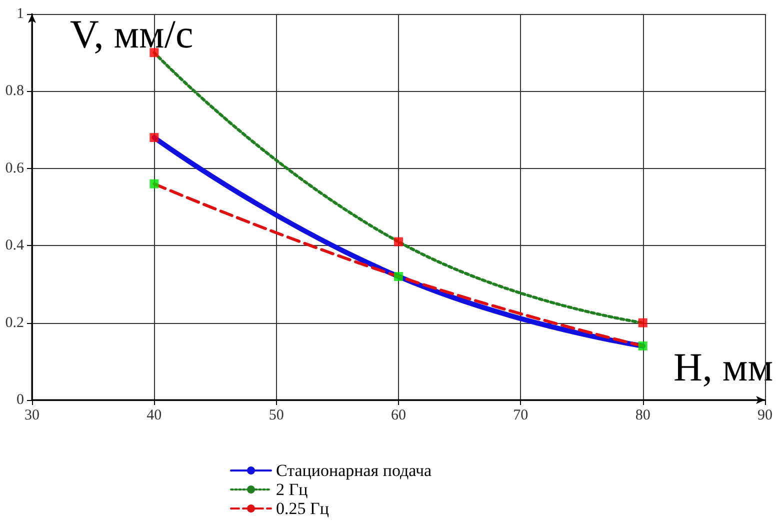  Describe the element at coordinates (354, 470) in the screenshot. I see `legend-label: Стационарная подача` at that location.